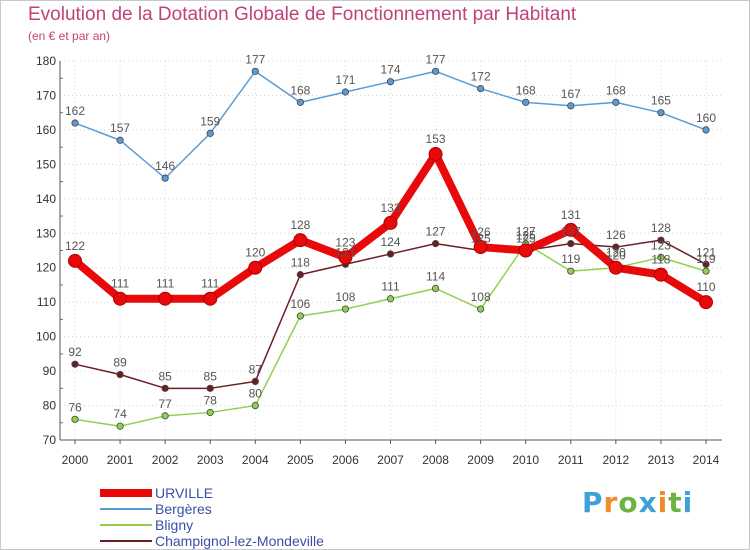 The image size is (750, 550). I want to click on legend-swatch-champignol-lez-mondeville, so click(126, 541).